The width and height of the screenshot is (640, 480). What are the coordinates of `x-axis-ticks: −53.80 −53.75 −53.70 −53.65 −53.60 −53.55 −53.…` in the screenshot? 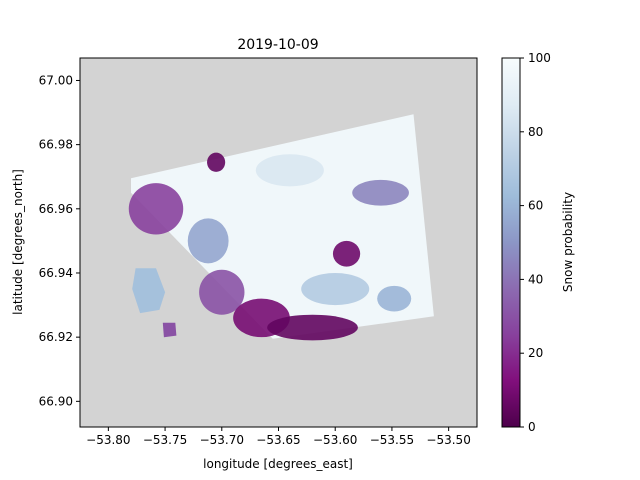 It's located at (278, 437).